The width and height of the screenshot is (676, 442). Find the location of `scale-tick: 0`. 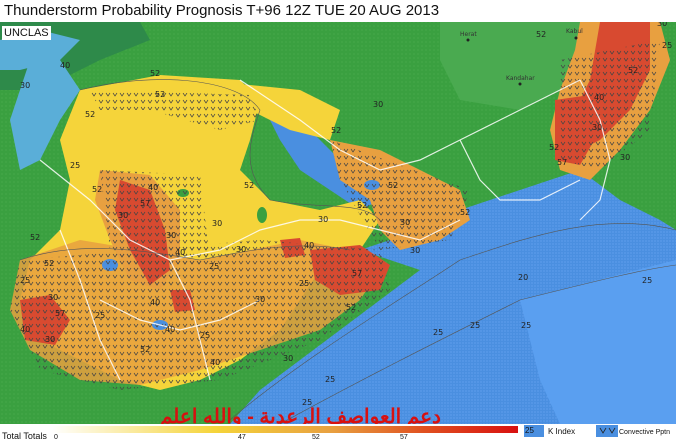

scale-tick: 0 is located at coordinates (56, 437).